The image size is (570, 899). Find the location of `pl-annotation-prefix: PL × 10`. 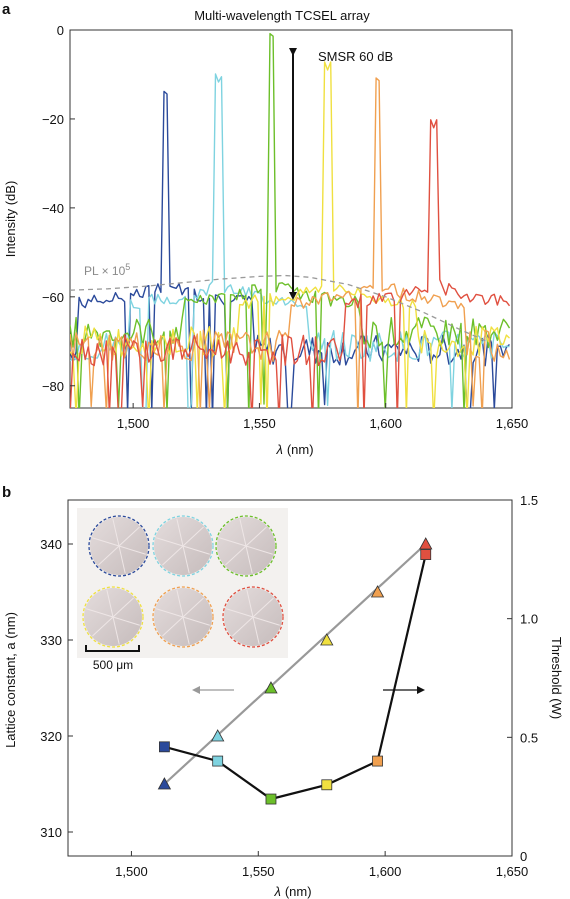

pl-annotation-prefix: PL × 10 is located at coordinates (105, 271).